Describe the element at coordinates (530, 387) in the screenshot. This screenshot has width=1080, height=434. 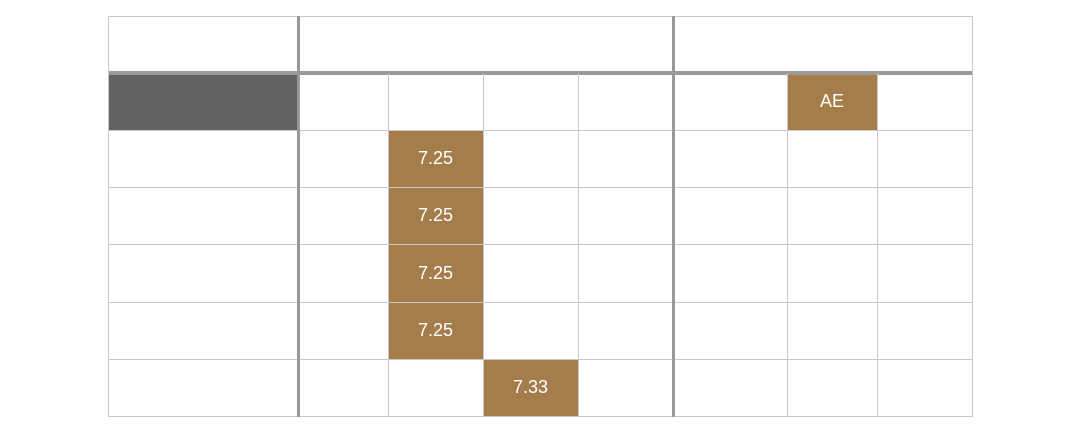
I see `highlighted-cell-r6-c3: 7.33` at that location.